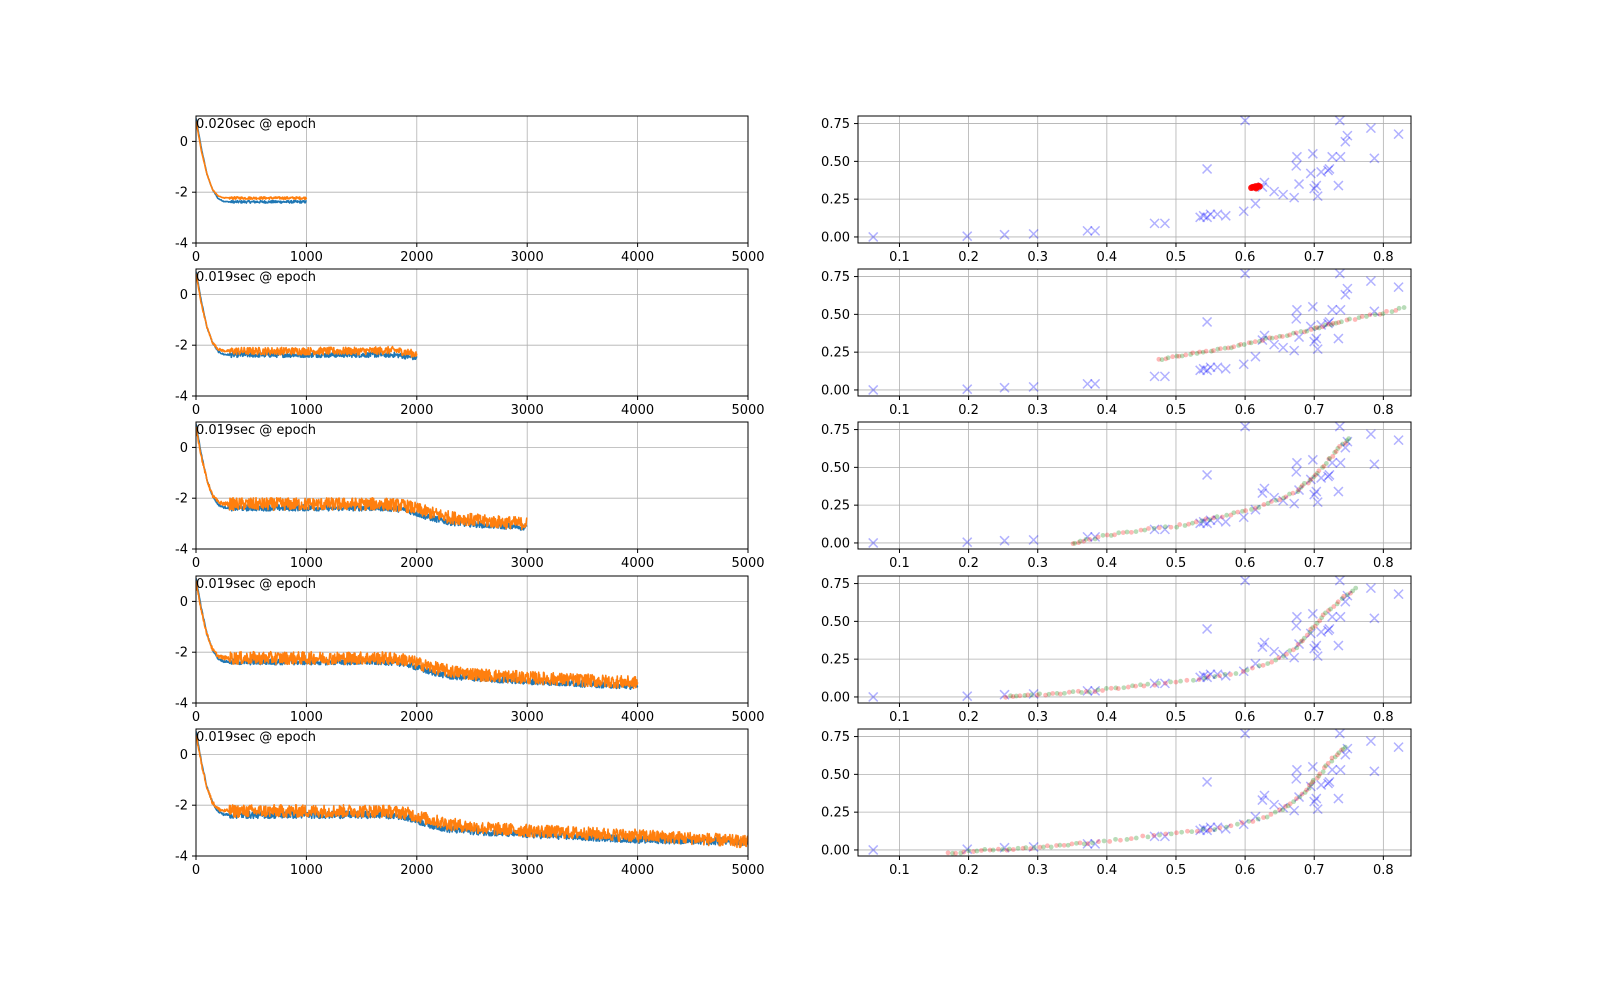 This screenshot has width=1600, height=981. What do you see at coordinates (306, 870) in the screenshot?
I see `loss5-xtick-label: 1000` at bounding box center [306, 870].